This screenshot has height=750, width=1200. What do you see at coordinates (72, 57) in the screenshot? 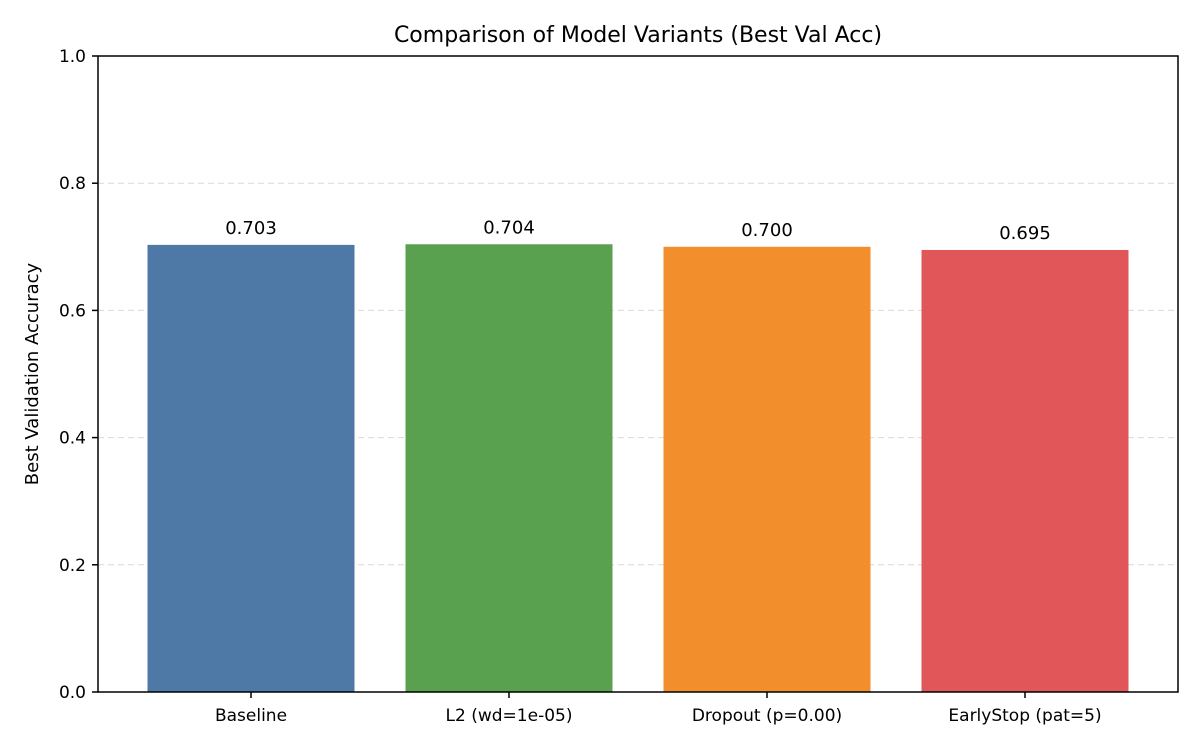
I see `y-tick-label: 1.0` at bounding box center [72, 57].